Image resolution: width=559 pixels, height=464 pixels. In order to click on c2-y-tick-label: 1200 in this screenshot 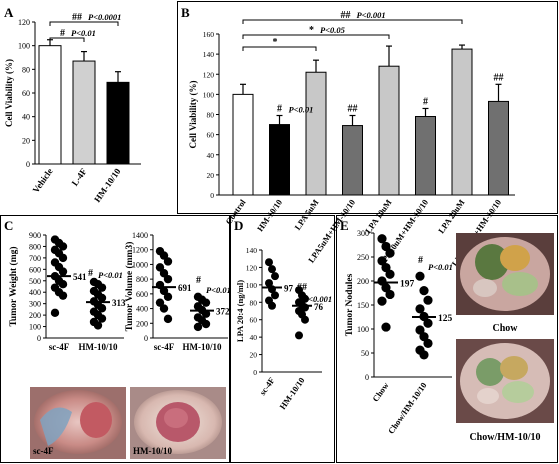, I will do `click(140, 250)`.